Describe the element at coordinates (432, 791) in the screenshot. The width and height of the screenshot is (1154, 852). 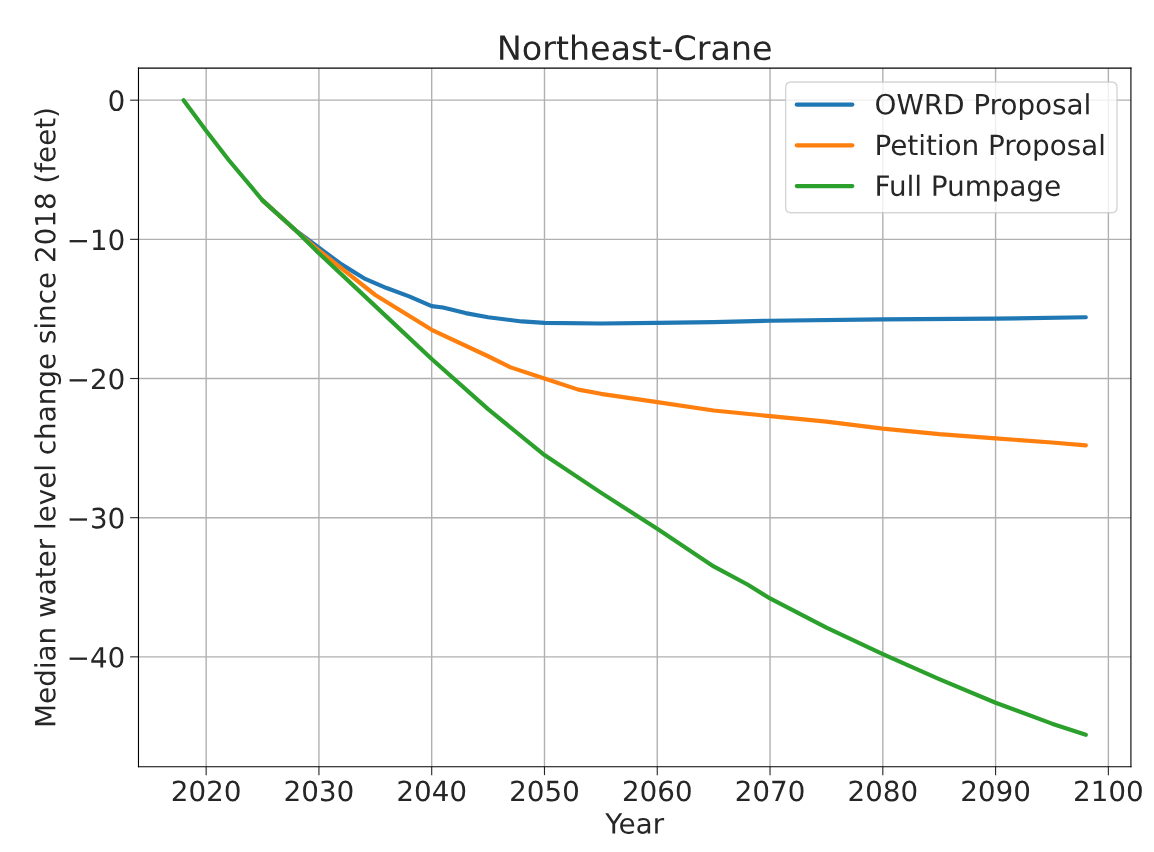
I see `x-tick-label: 2040` at that location.